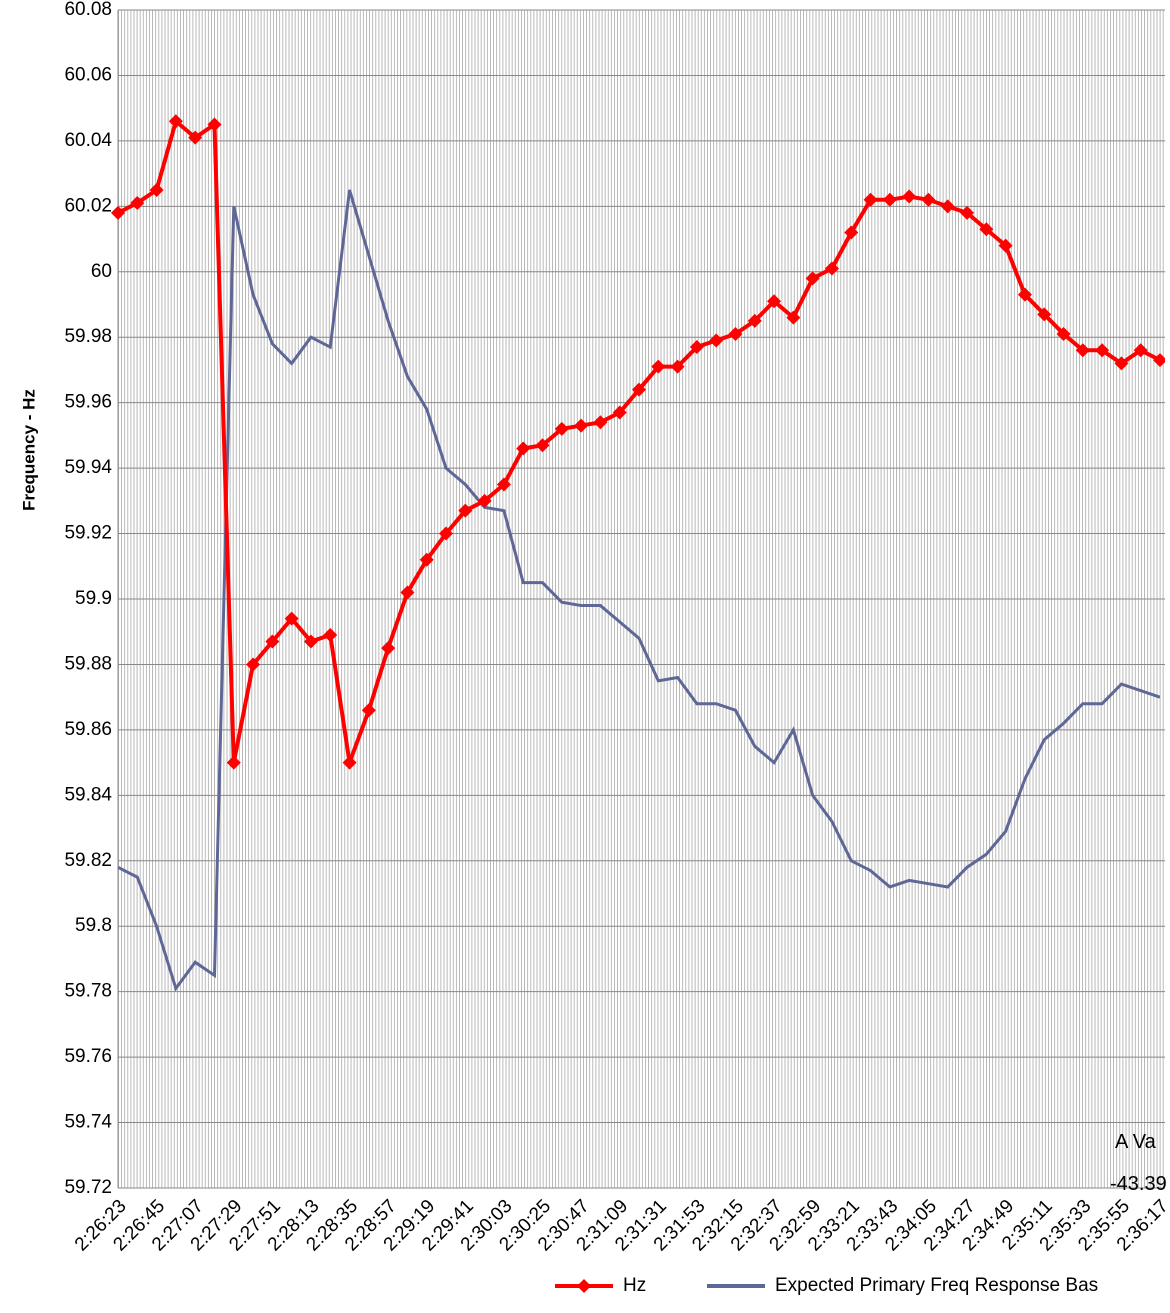  What do you see at coordinates (88, 729) in the screenshot?
I see `y-tick-label: 59.86` at bounding box center [88, 729].